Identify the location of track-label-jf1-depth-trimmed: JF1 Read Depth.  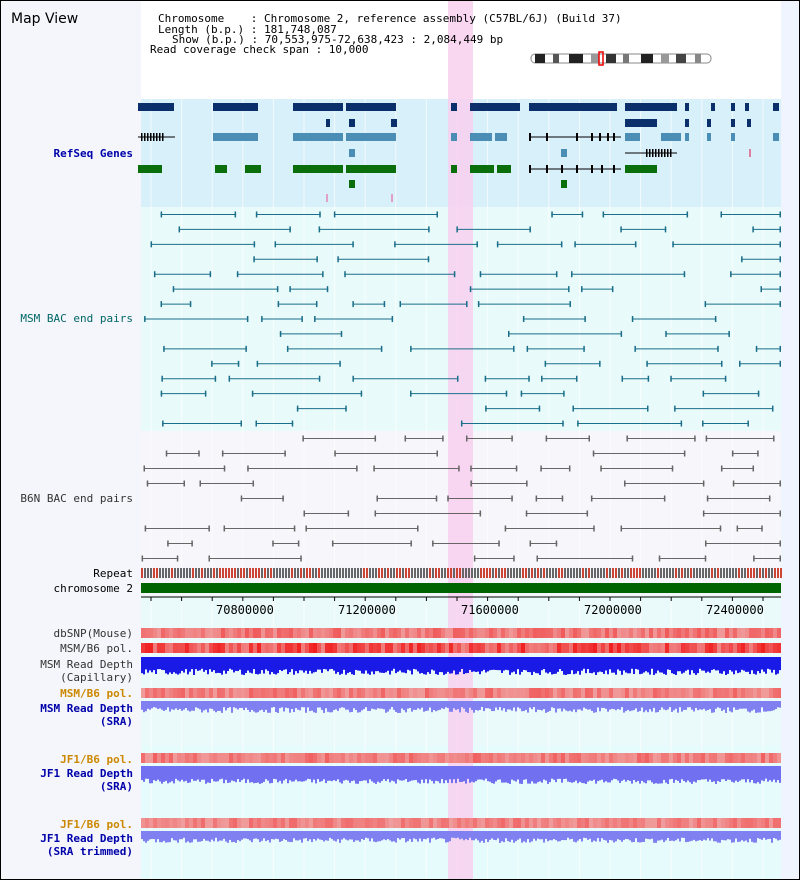
(86, 838).